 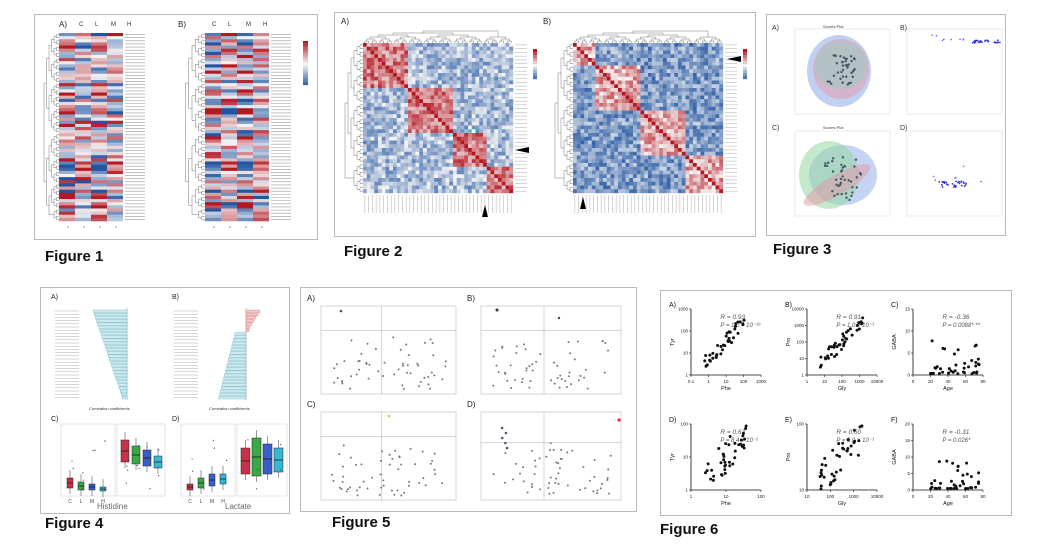 What do you see at coordinates (246, 130) in the screenshot?
I see `fig1-heatmap-b` at bounding box center [246, 130].